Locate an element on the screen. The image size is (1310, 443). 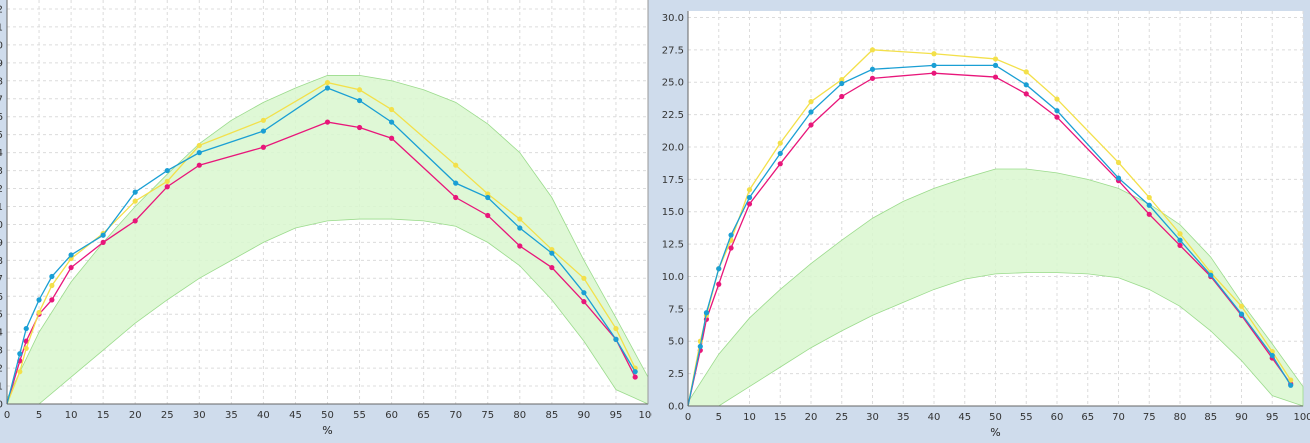
y-tick-label: 13 is located at coordinates (1, 171).